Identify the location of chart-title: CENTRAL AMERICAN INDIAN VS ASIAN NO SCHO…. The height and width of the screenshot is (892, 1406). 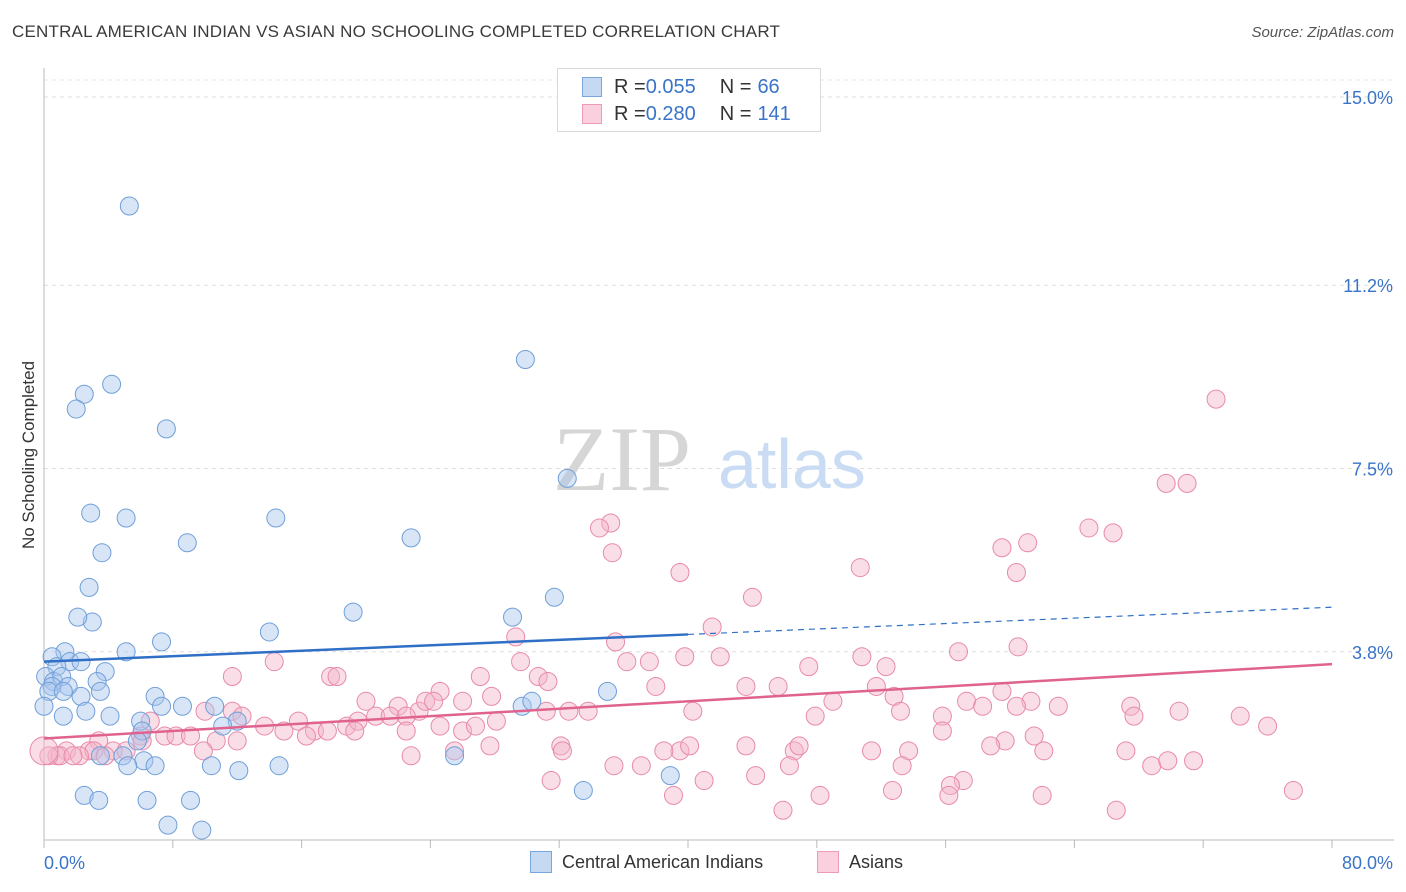
(396, 31).